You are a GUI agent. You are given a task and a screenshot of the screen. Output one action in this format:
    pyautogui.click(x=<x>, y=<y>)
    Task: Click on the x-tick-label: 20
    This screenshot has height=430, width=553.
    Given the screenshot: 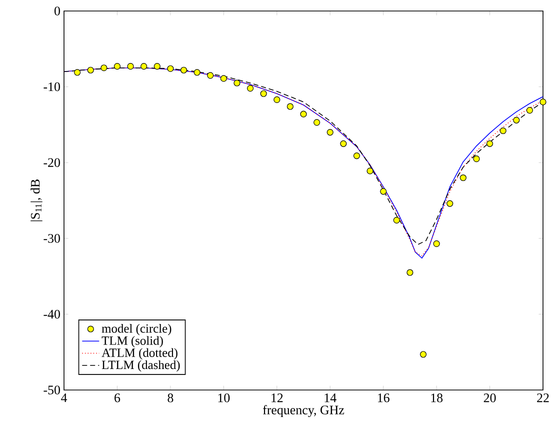 What is the action you would take?
    pyautogui.click(x=490, y=398)
    